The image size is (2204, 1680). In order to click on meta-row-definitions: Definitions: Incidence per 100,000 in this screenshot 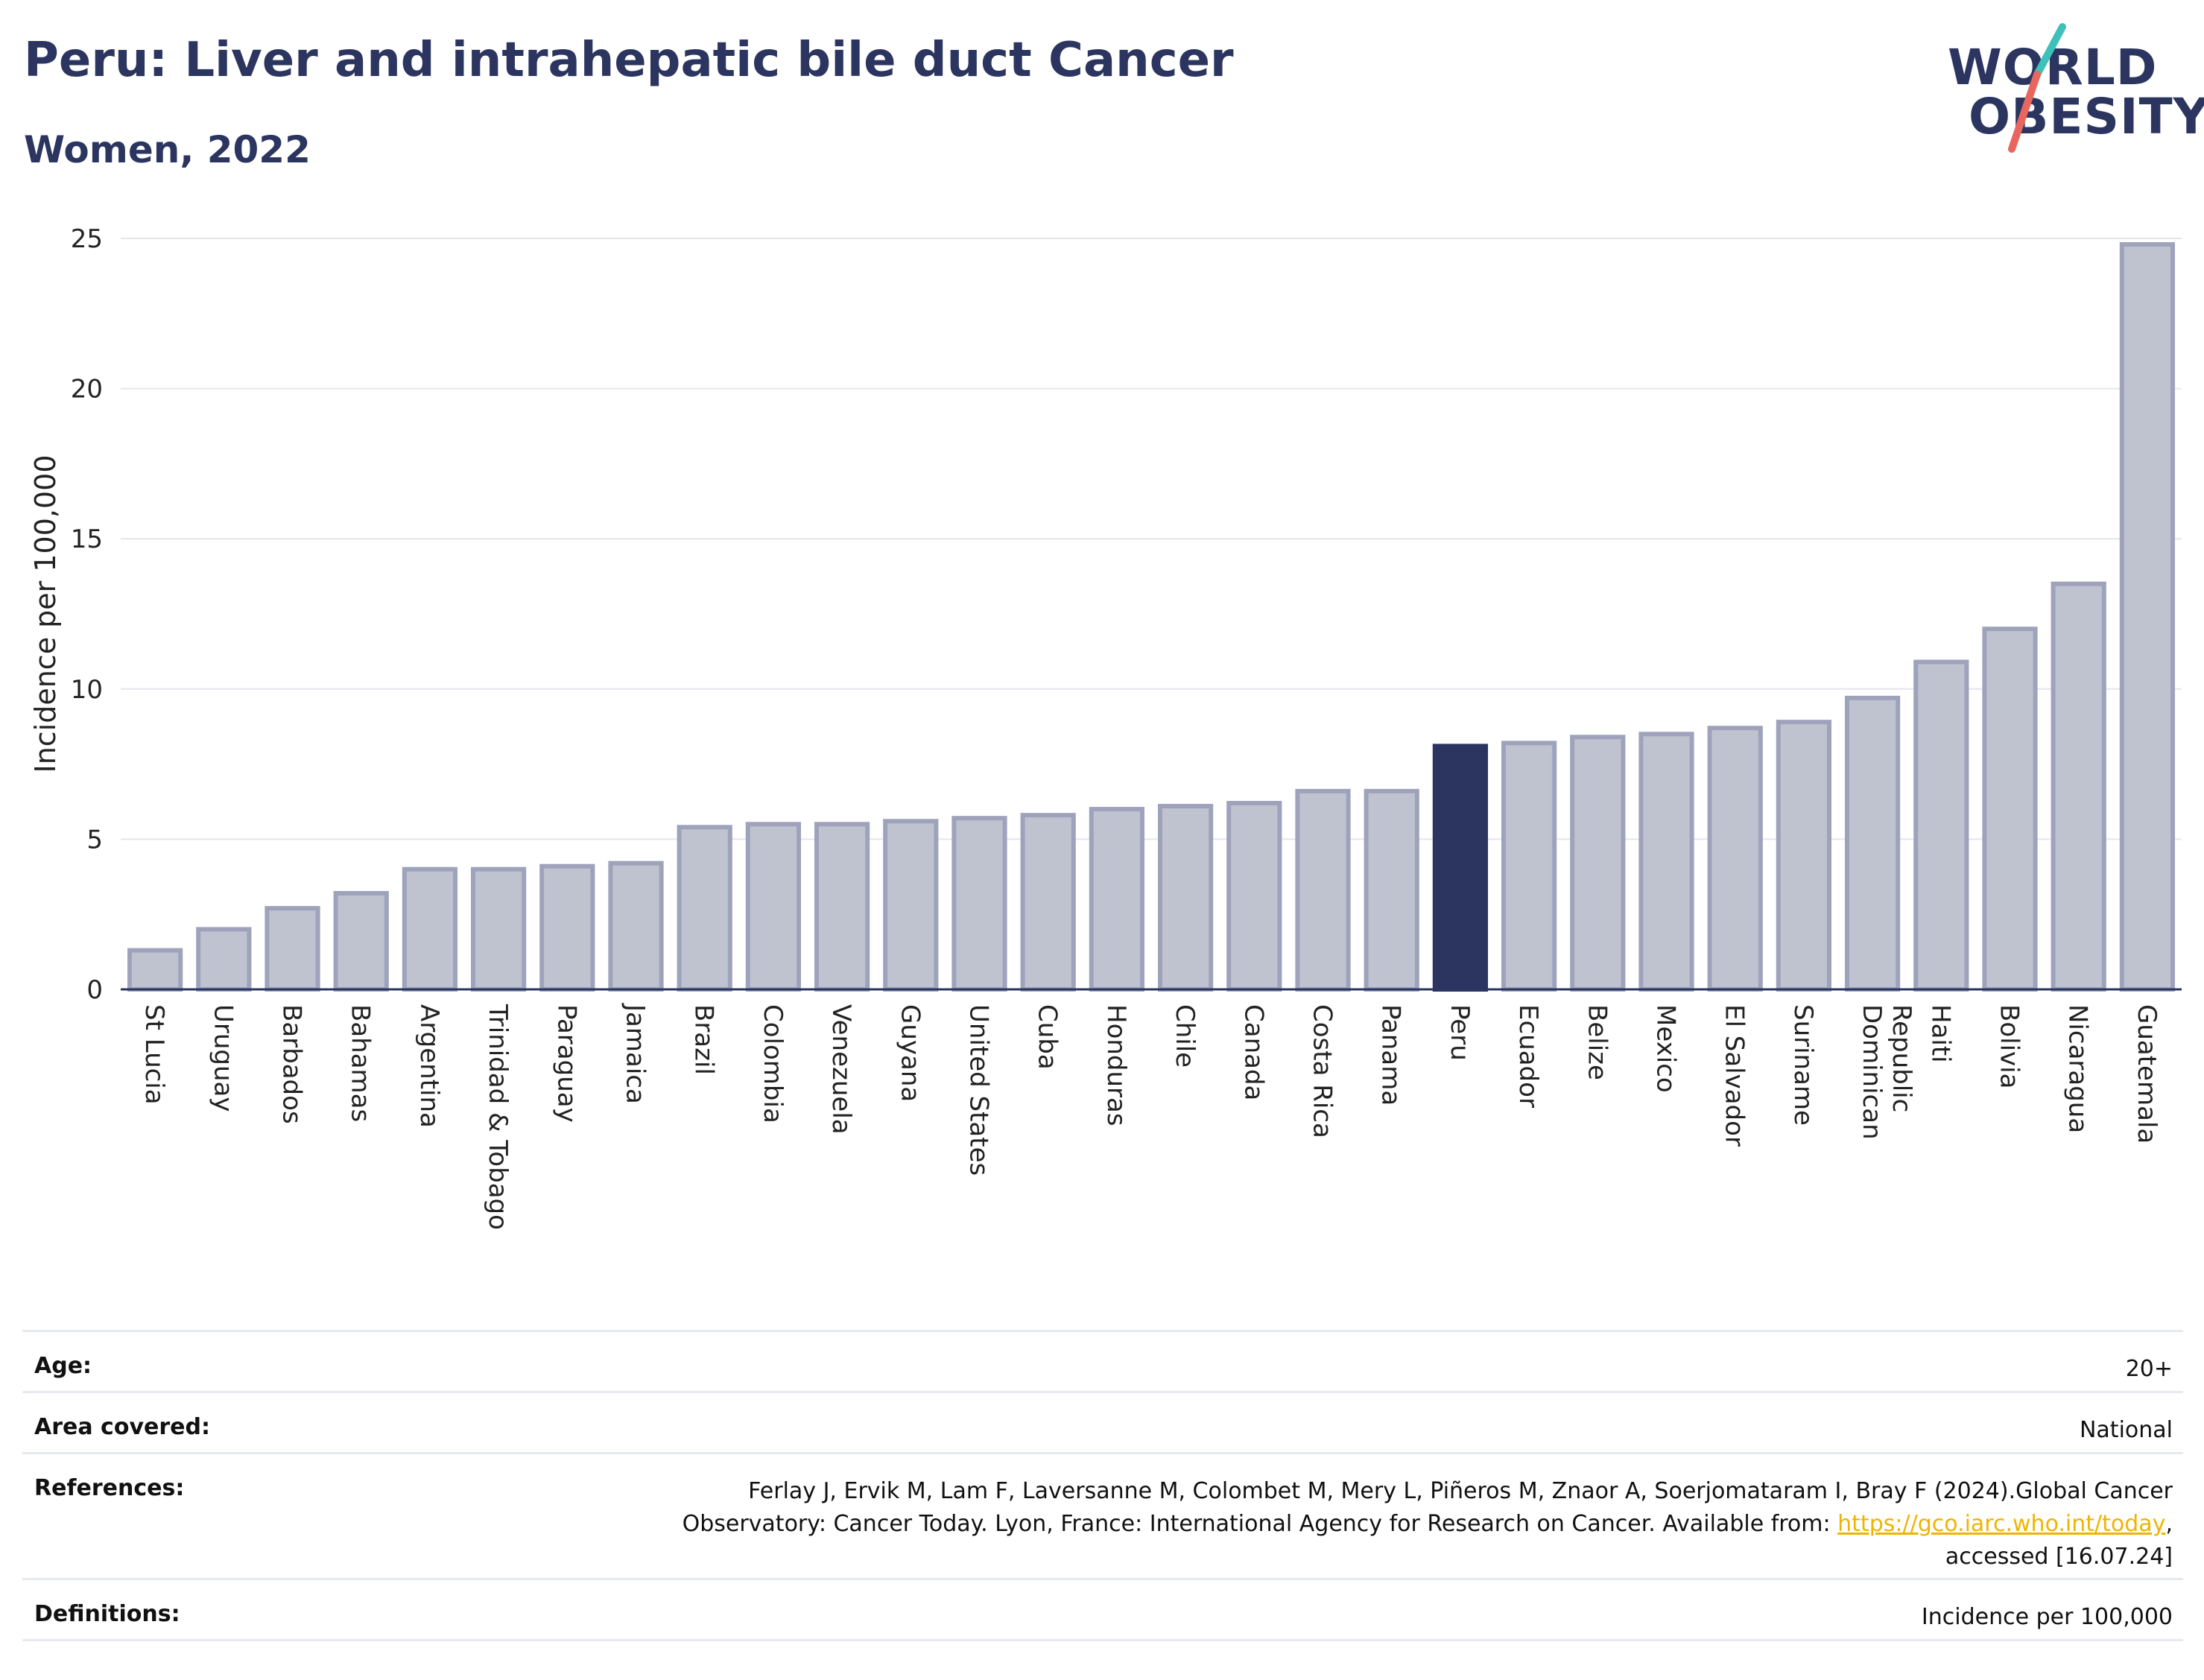, I will do `click(1102, 1609)`.